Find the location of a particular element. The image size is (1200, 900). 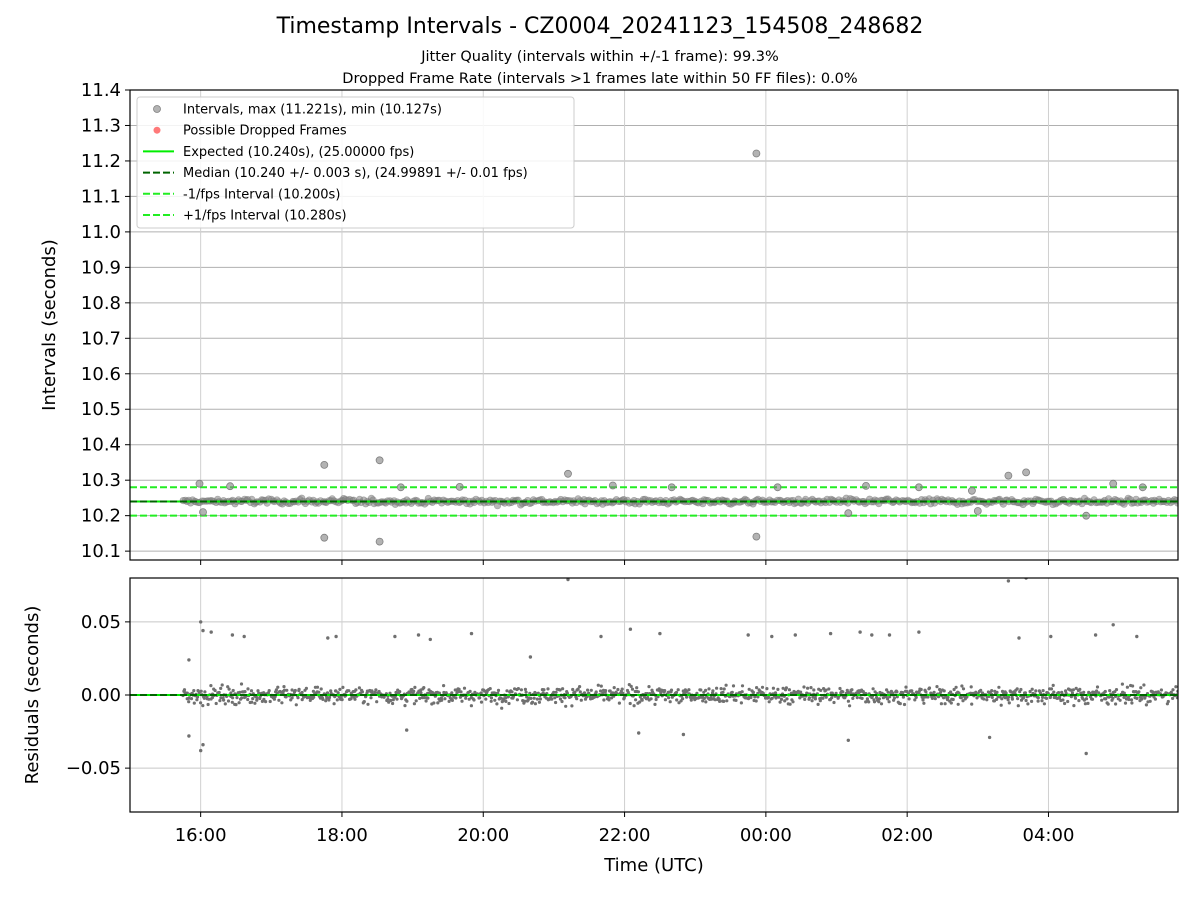

y-tick-label: 10.4 is located at coordinates (101, 445).